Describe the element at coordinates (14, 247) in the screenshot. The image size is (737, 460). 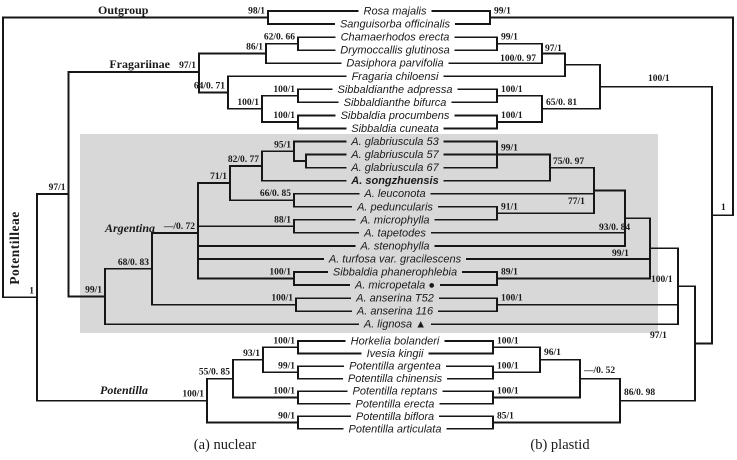
I see `clade-label-potentilleae: Potentilleae` at that location.